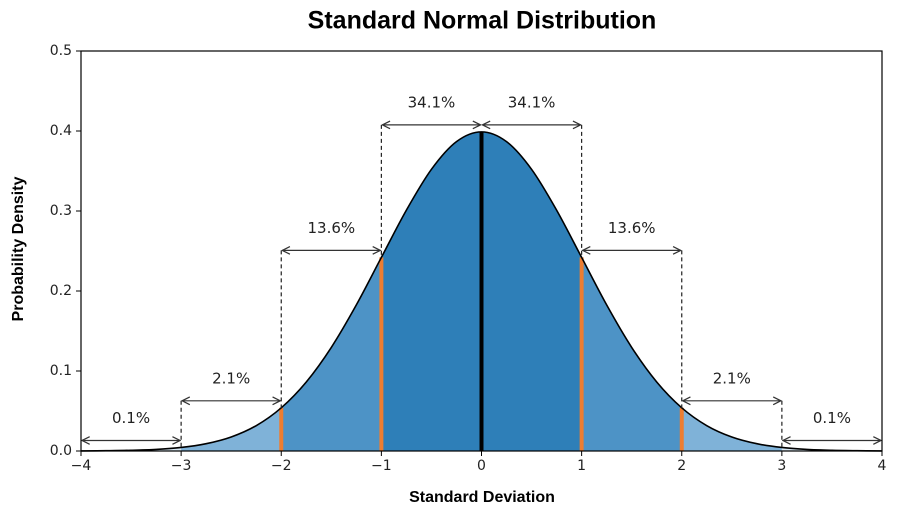  Describe the element at coordinates (18, 248) in the screenshot. I see `y-axis-label: Probability Density` at that location.